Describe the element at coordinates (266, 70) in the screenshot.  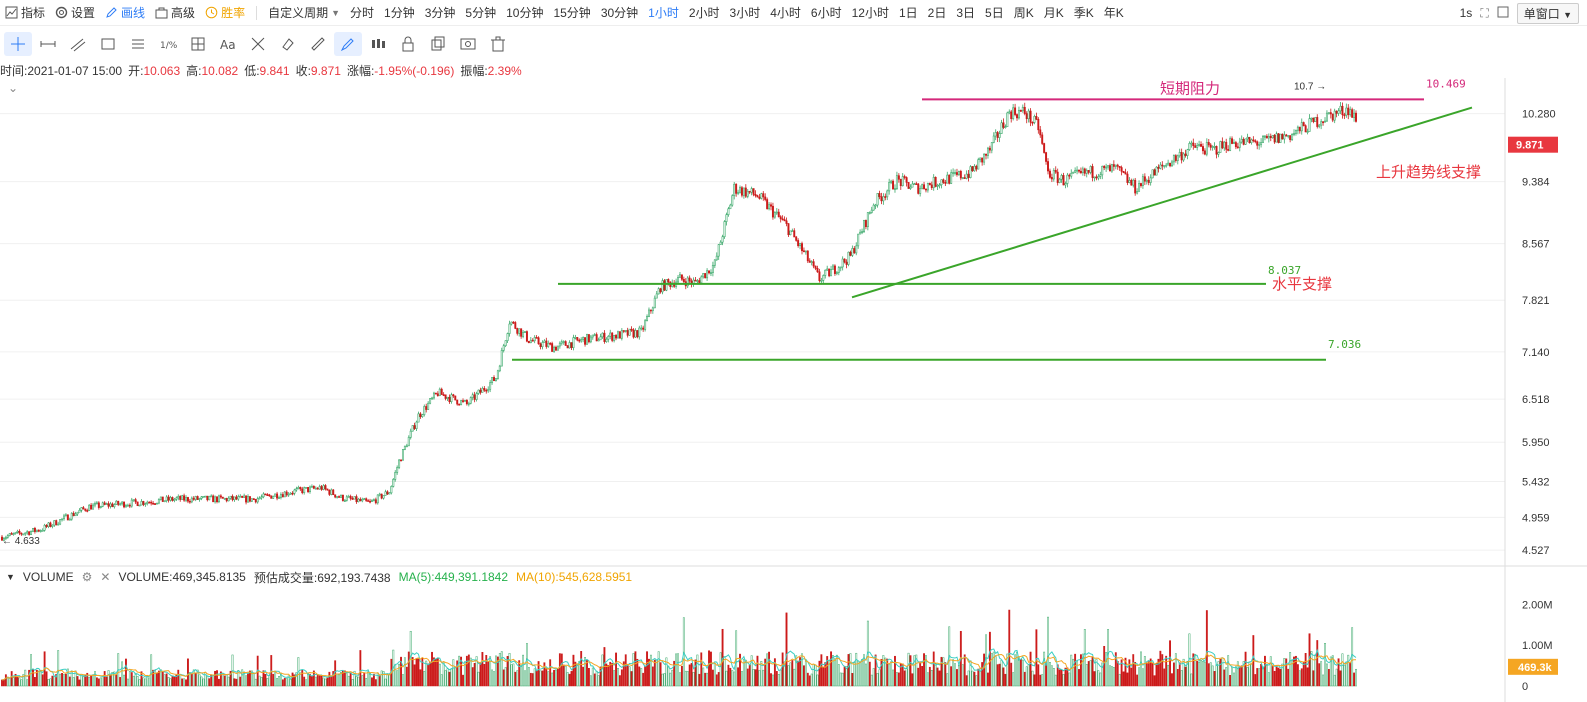
I see `low-info: 低:9.841` at that location.